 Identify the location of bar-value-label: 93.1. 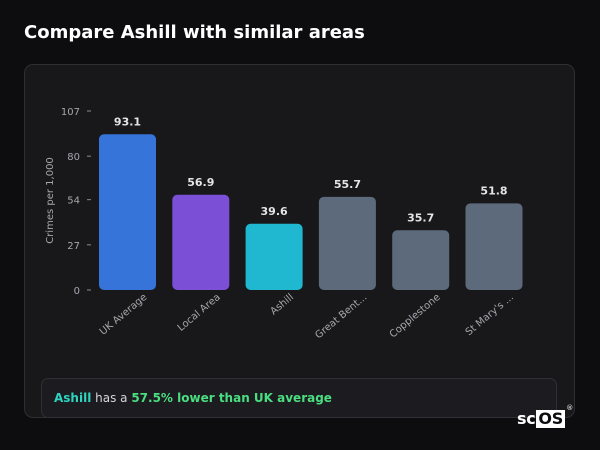
(127, 121).